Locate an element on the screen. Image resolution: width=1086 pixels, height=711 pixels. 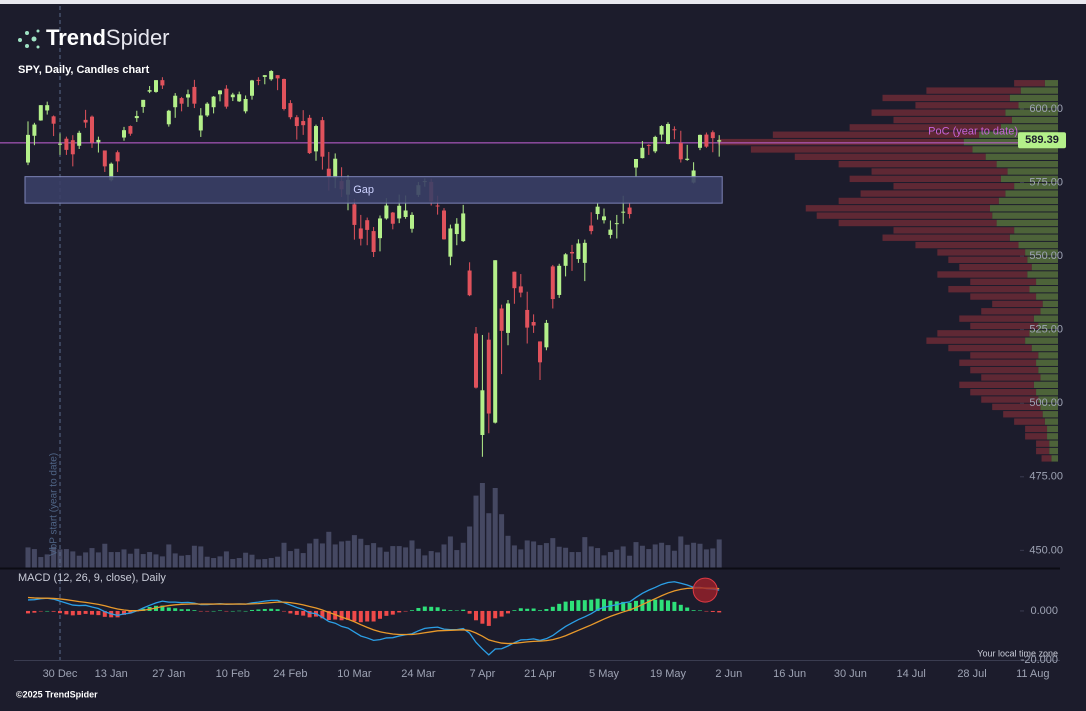
y-tick-label: 475.00 is located at coordinates (1046, 477).